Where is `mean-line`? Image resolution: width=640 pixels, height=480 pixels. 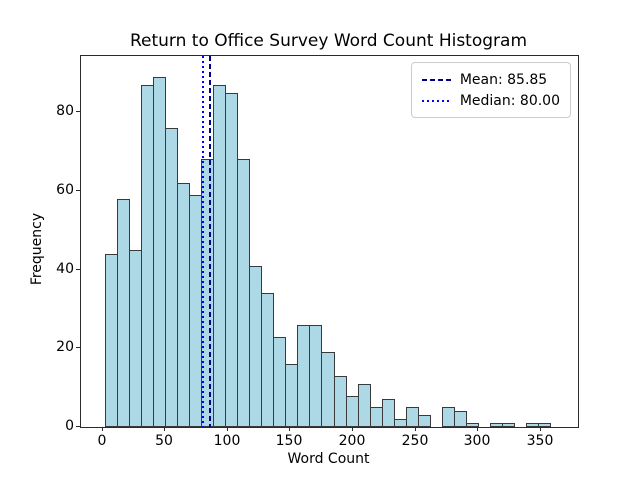
mean-line is located at coordinates (210, 241).